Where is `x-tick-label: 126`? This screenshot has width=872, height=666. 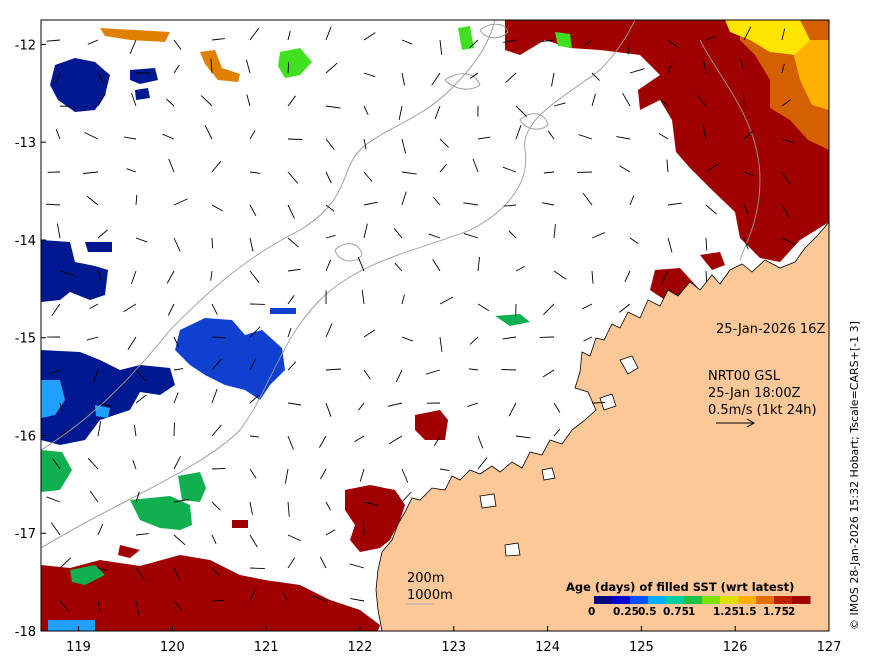 x-tick-label: 126 is located at coordinates (735, 647).